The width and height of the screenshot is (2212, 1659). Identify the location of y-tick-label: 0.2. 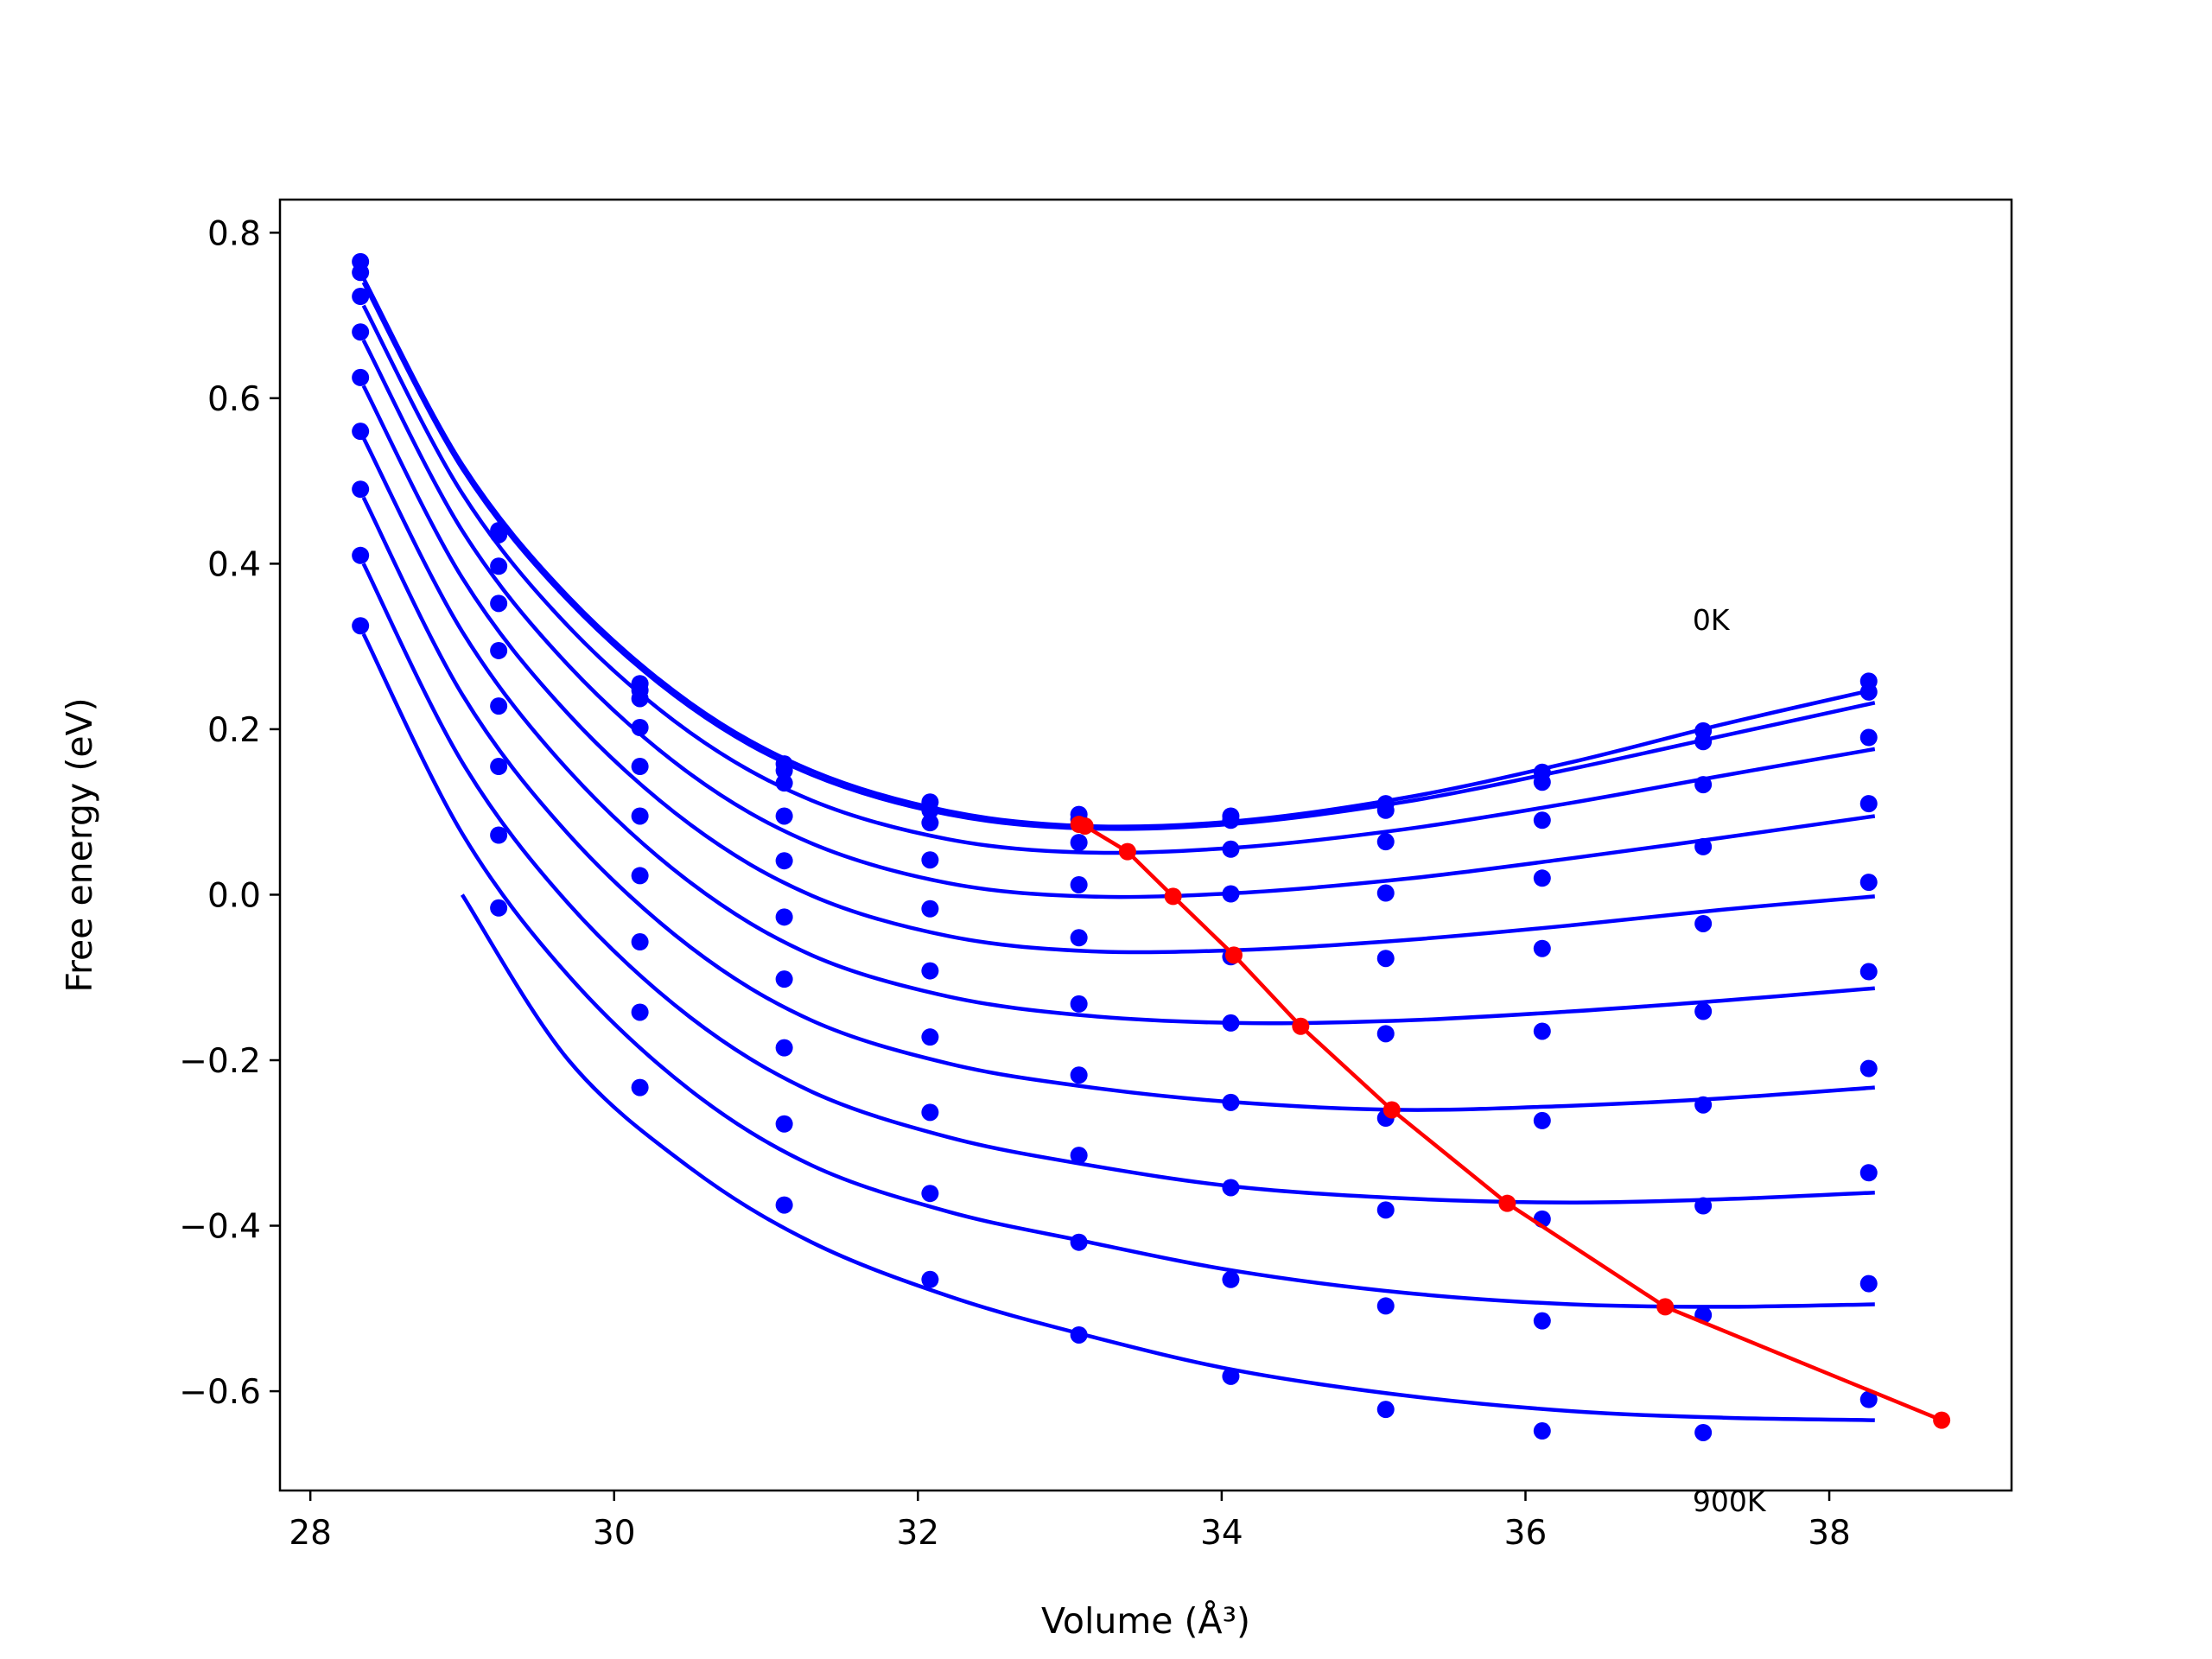
(234, 730).